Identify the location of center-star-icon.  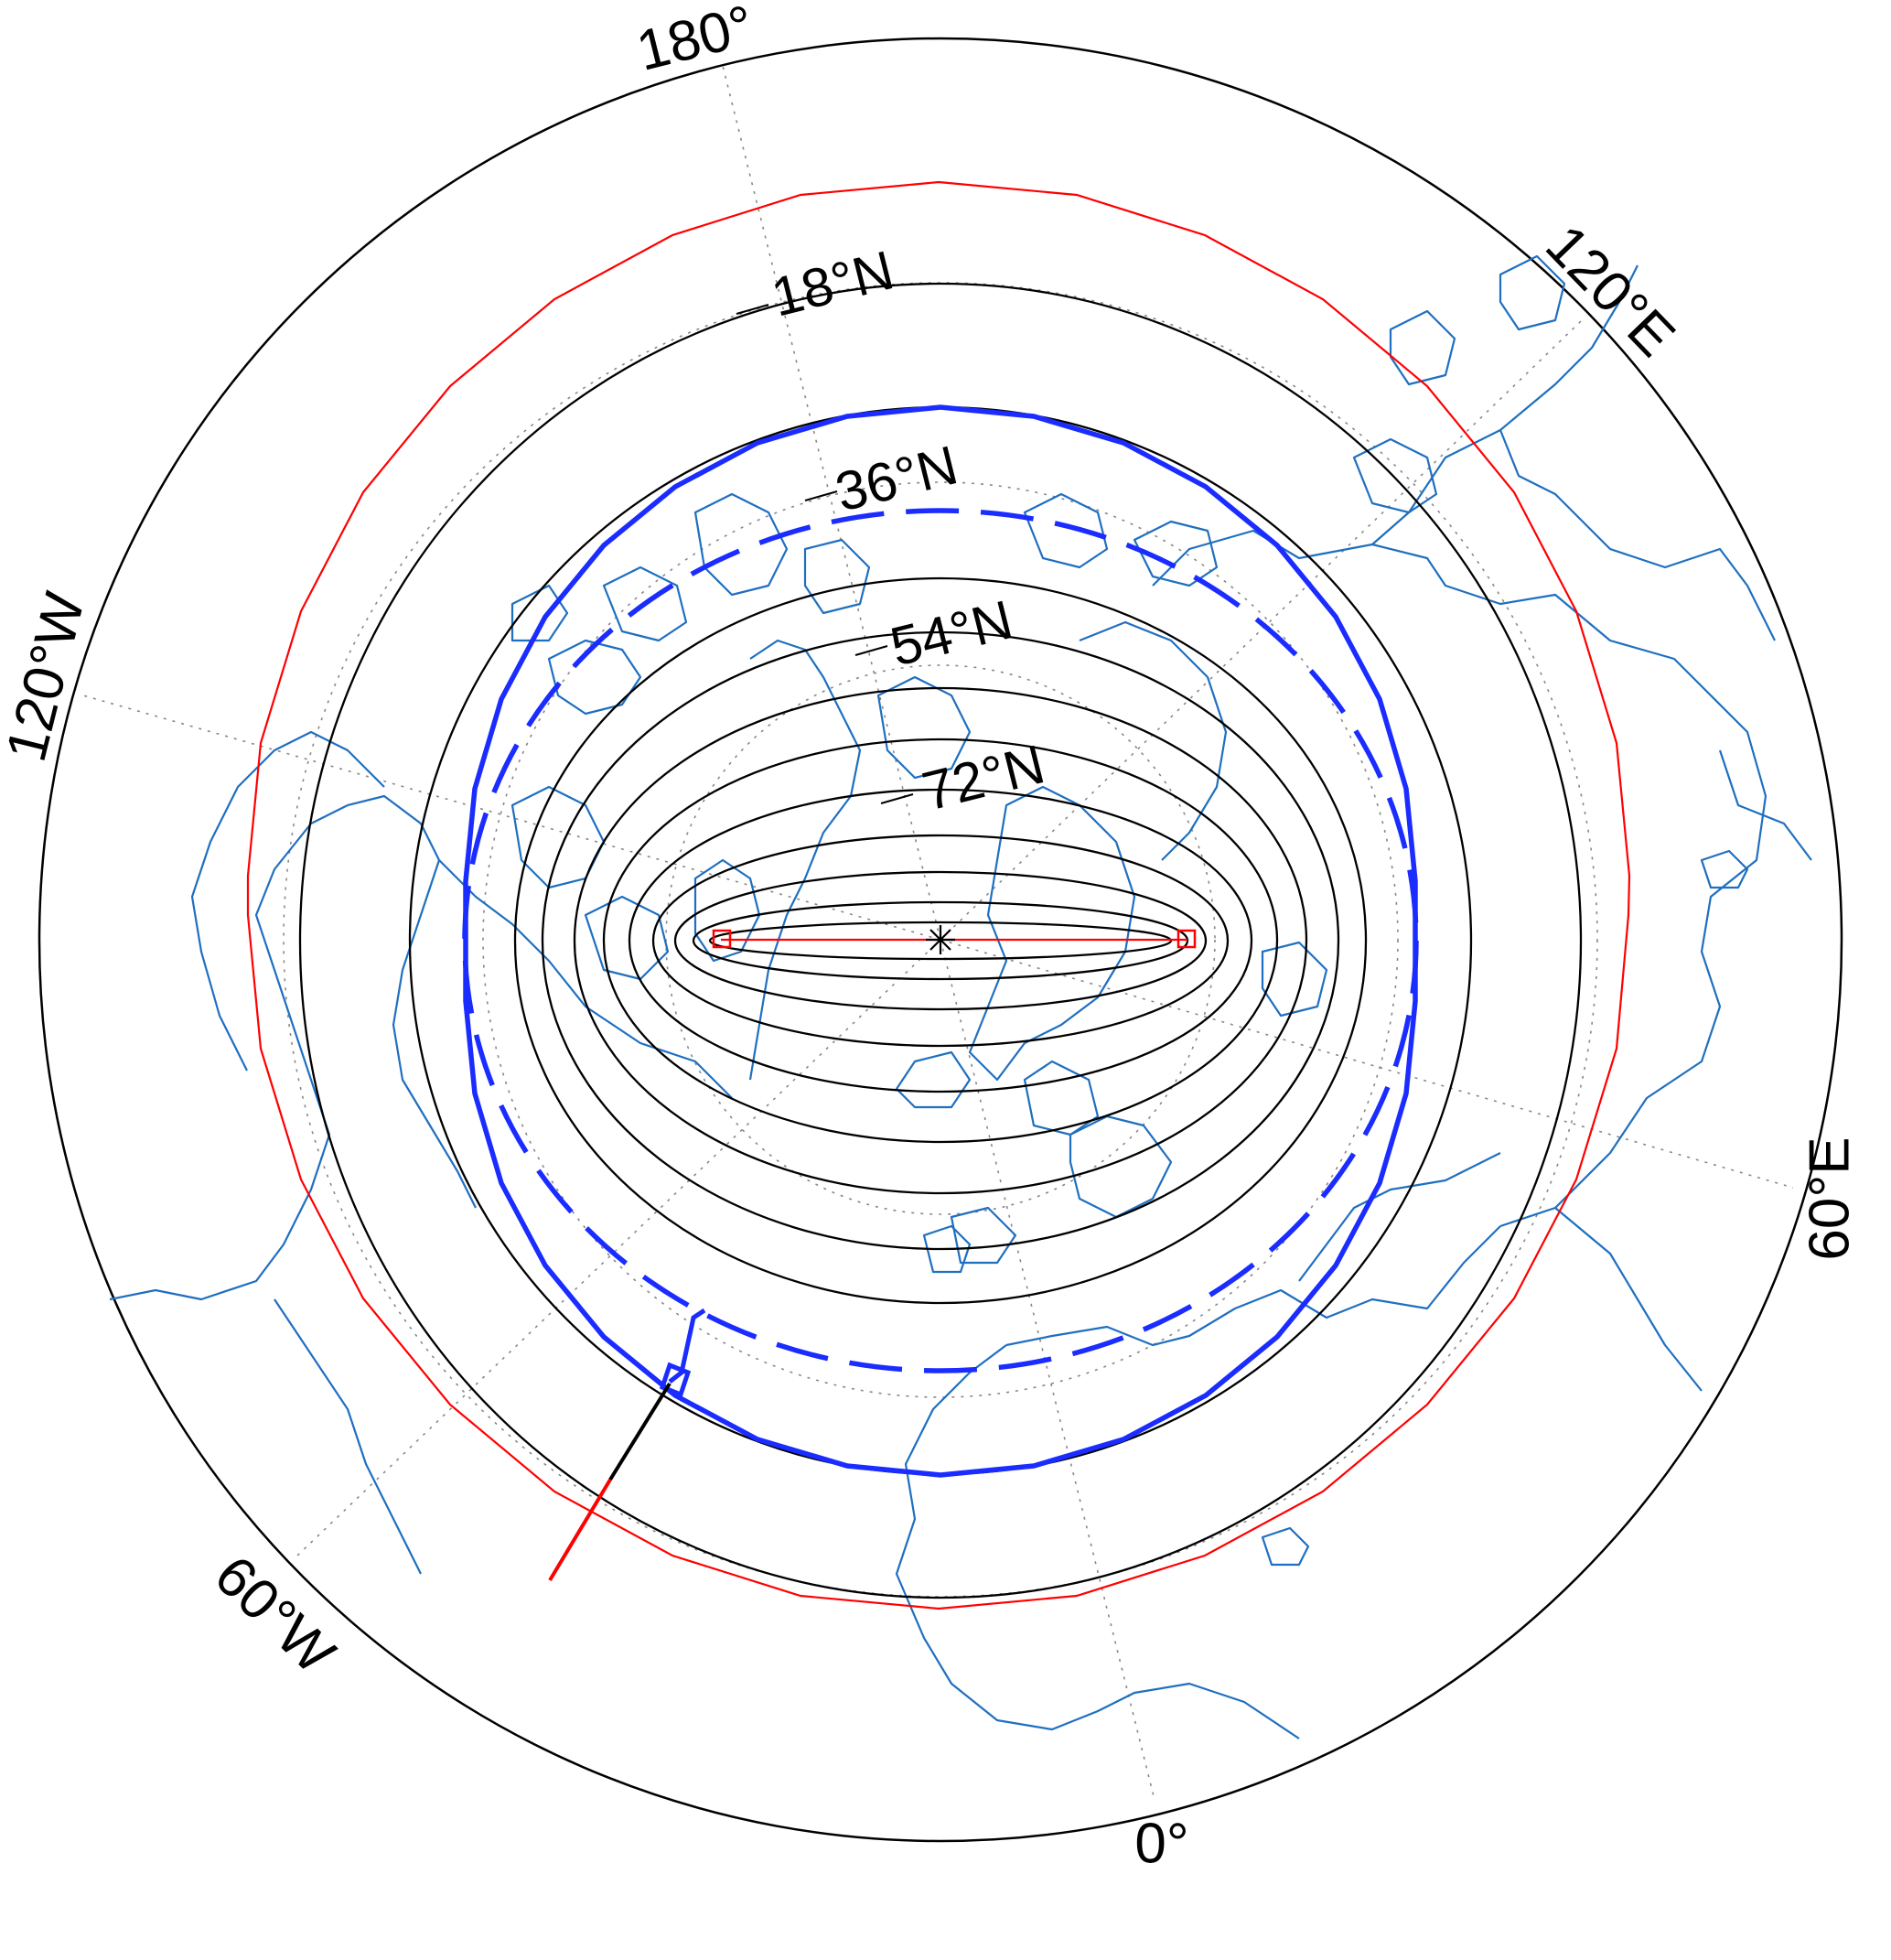
(940, 939).